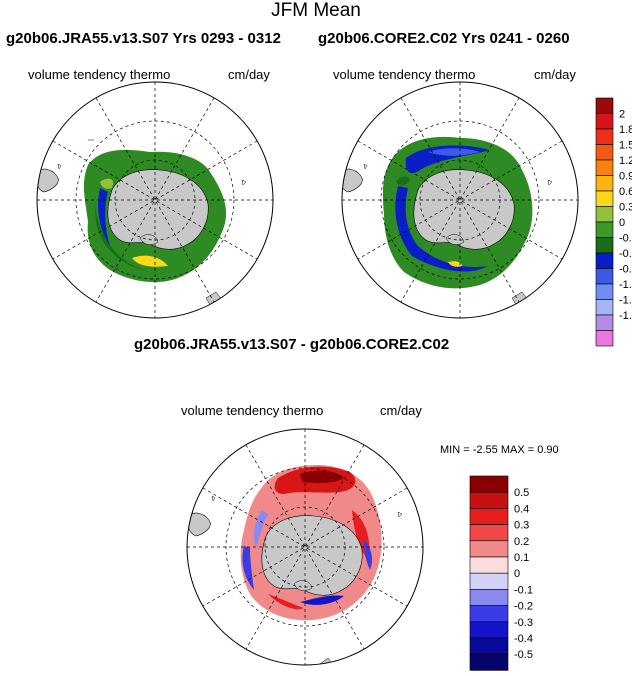  I want to click on colorbar-top-tick-label: -0.3, so click(625, 239).